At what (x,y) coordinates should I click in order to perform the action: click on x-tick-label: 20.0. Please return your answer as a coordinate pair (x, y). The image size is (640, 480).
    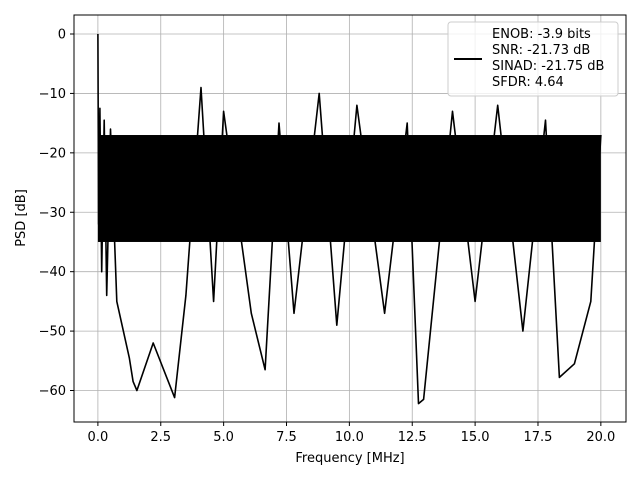
    Looking at the image, I should click on (600, 437).